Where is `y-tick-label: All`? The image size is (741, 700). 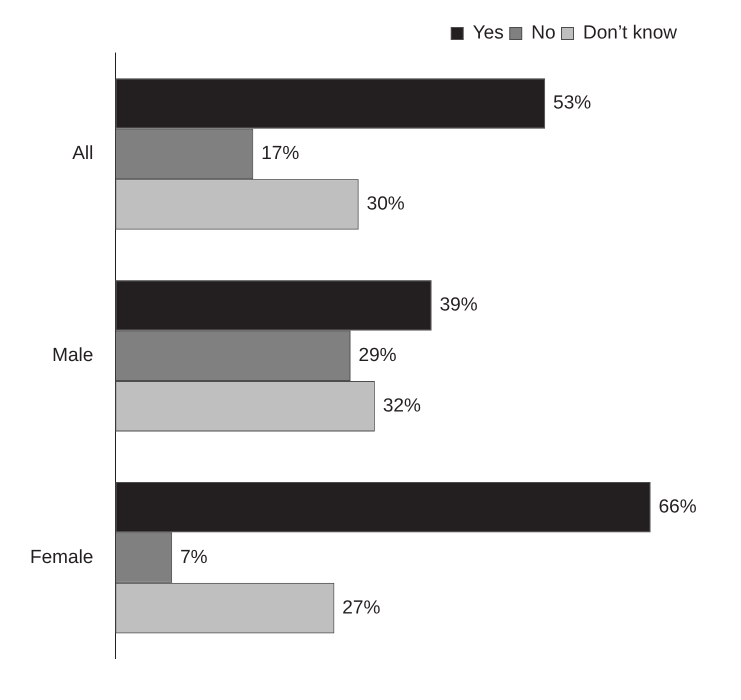 y-tick-label: All is located at coordinates (83, 153).